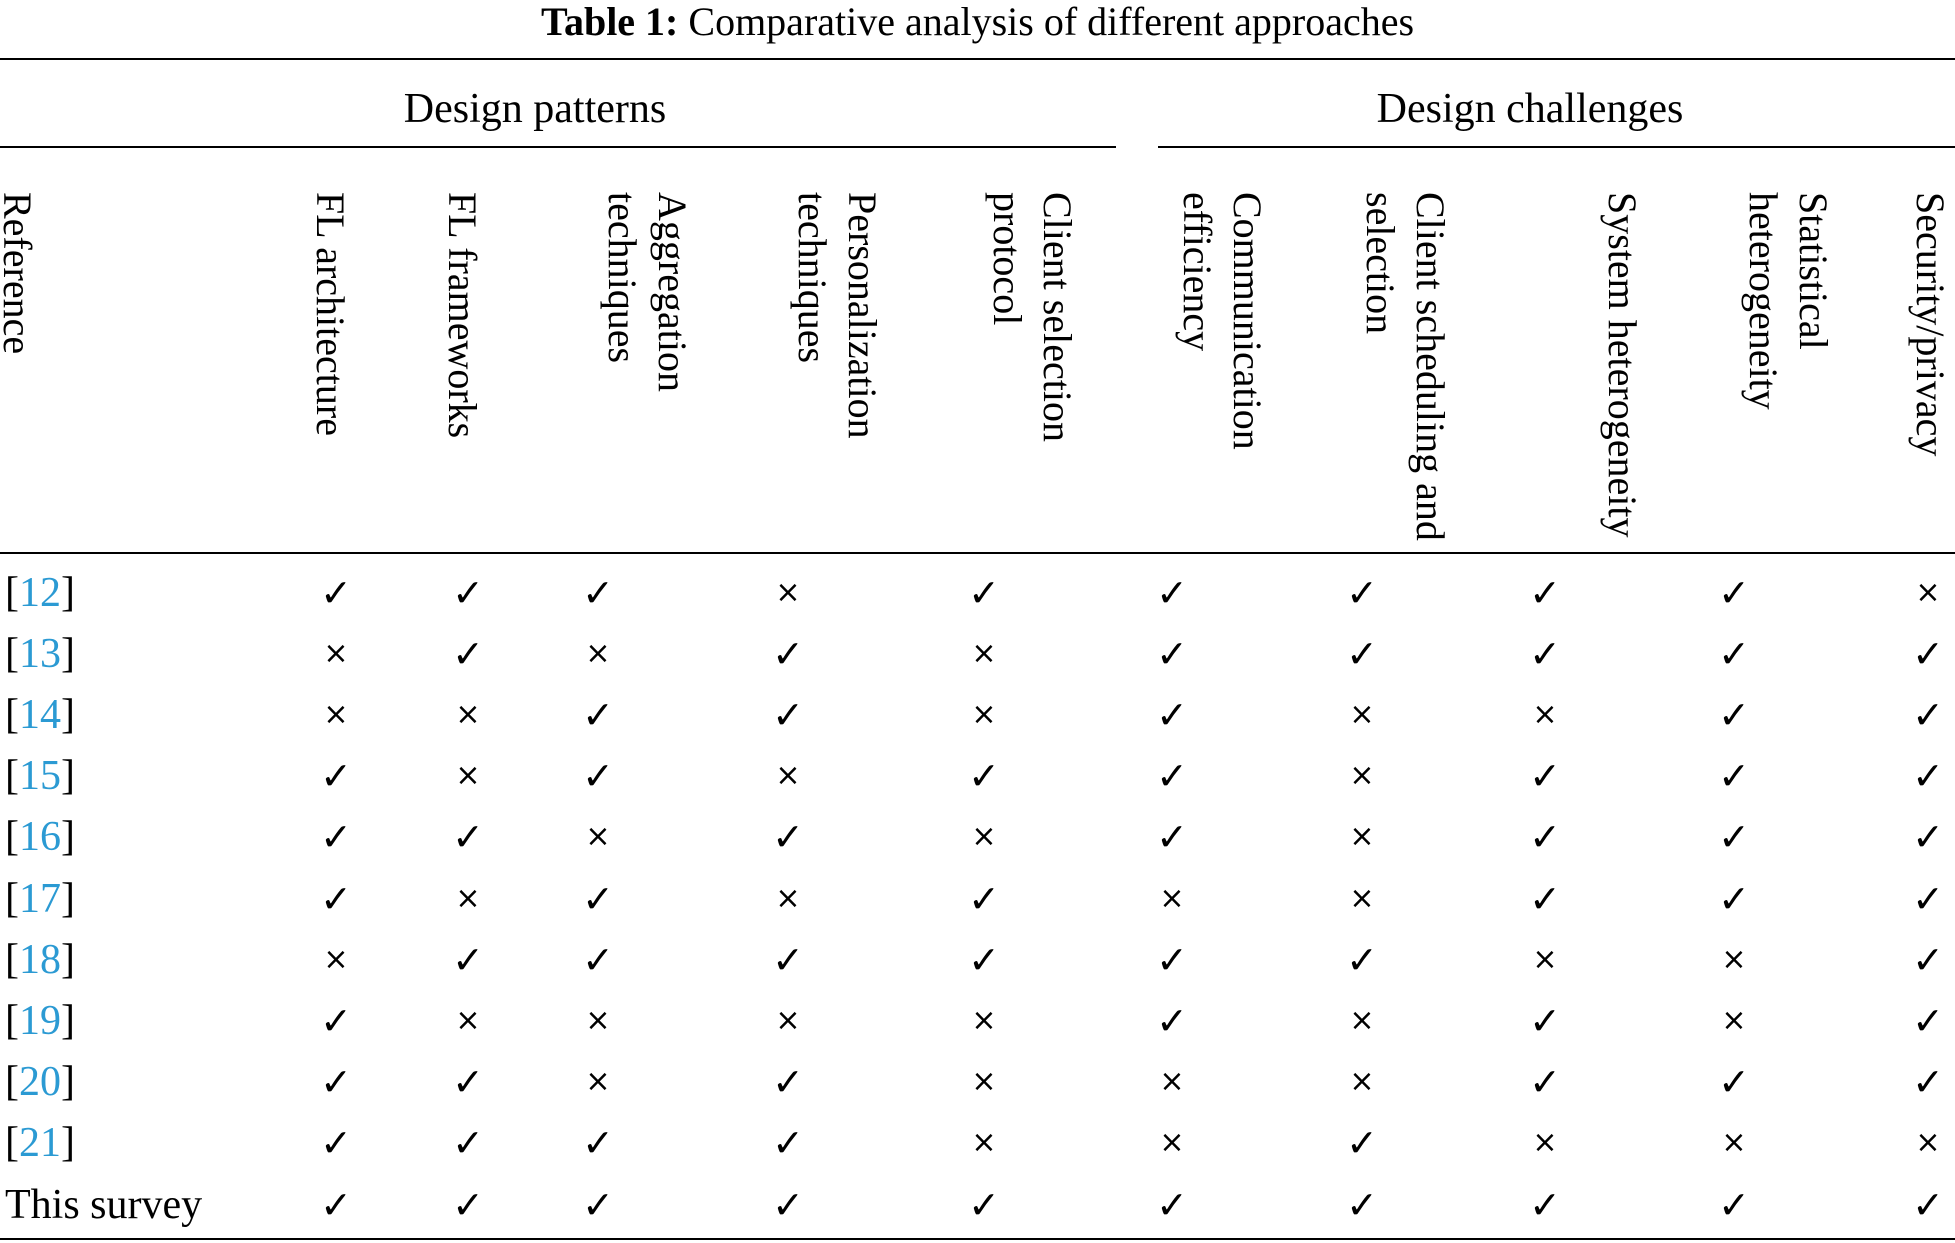 The image size is (1955, 1243). What do you see at coordinates (1032, 317) in the screenshot?
I see `column-header-client-selection-protocol: Client selection protocol` at bounding box center [1032, 317].